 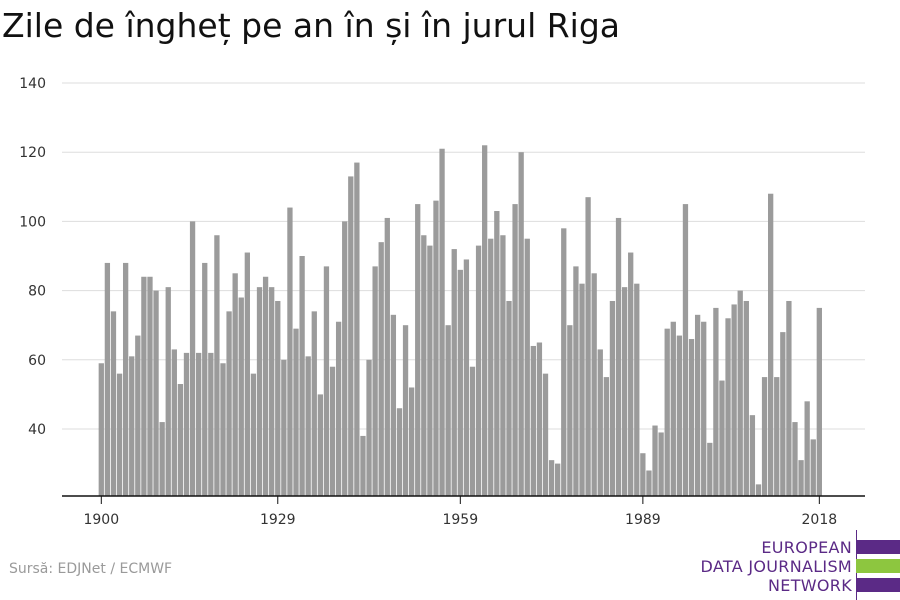 I want to click on bar-1929, so click(x=278, y=398).